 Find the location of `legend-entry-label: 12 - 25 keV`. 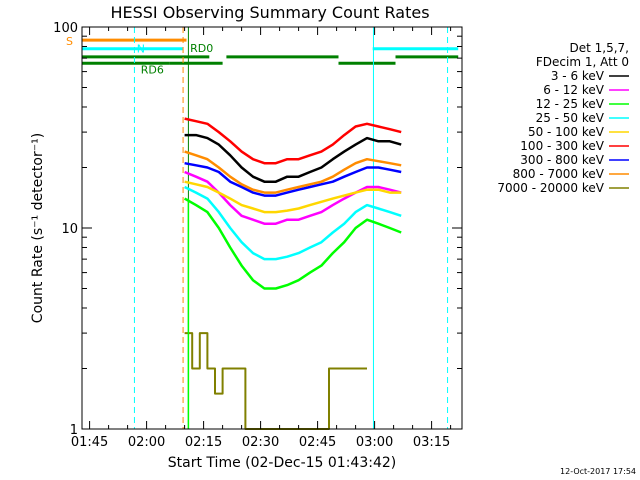

legend-entry-label: 12 - 25 keV is located at coordinates (570, 104).